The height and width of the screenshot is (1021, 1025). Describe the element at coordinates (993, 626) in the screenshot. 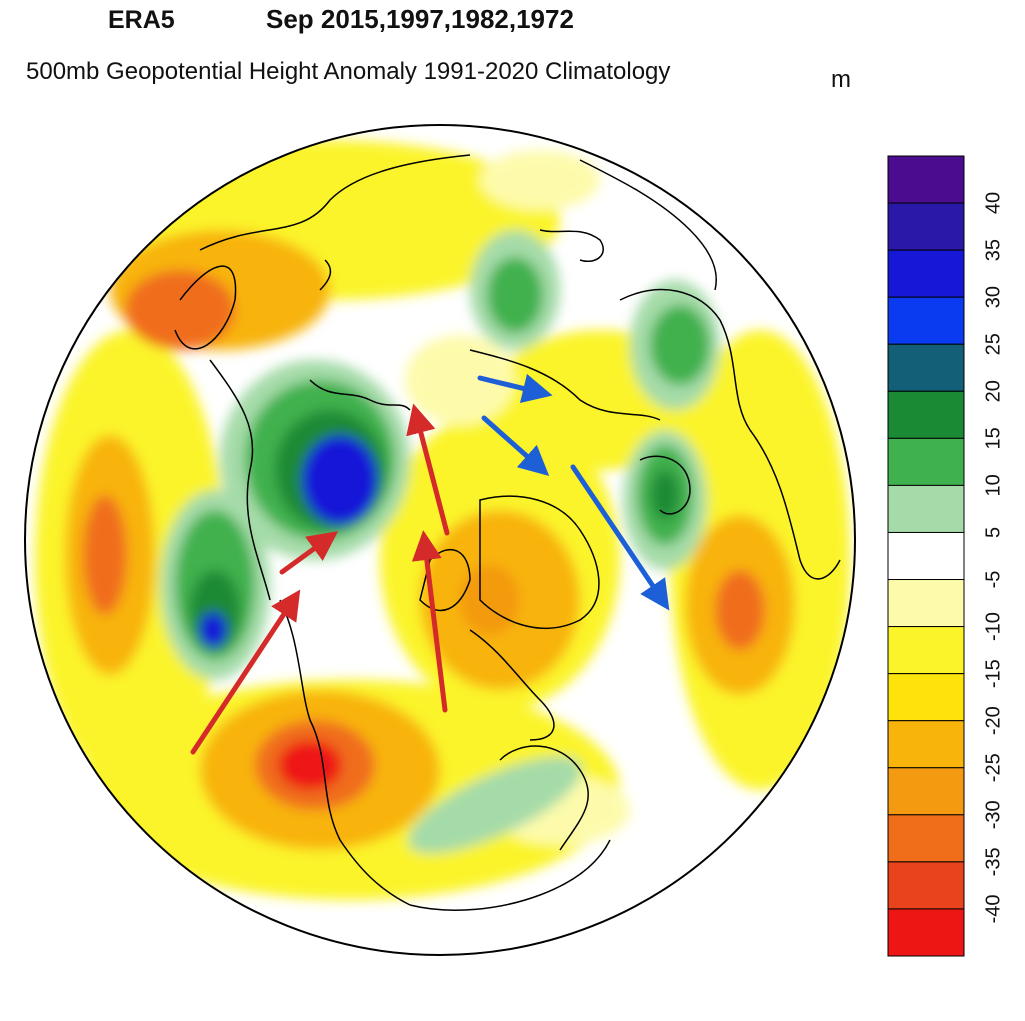

I see `colorbar-tick-label: -10` at that location.